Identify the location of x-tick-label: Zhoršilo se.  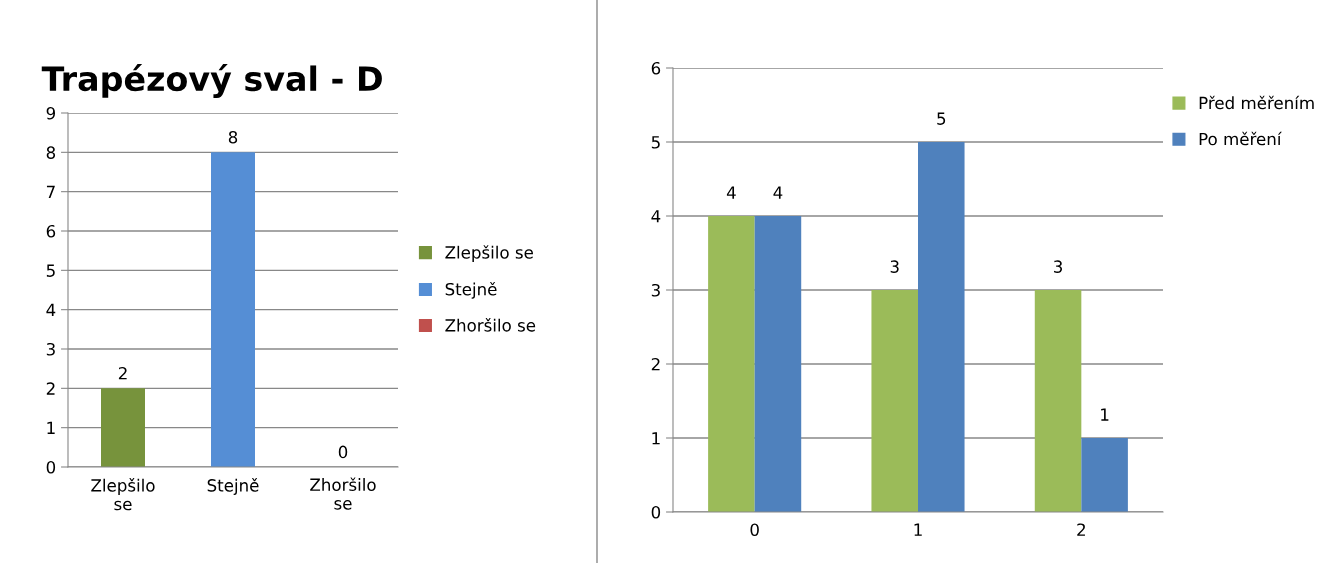
(343, 493).